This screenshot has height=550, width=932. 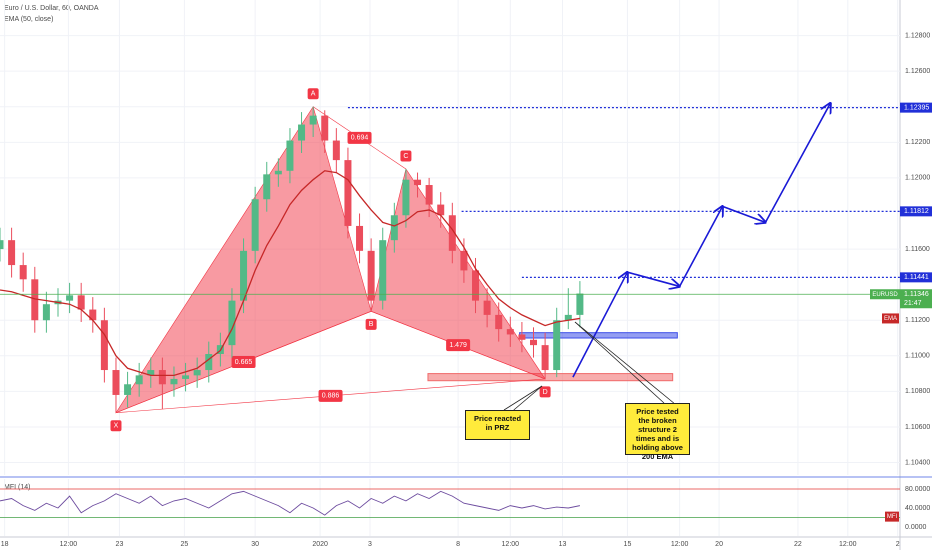 I want to click on callout: Price reacted in PRZ, so click(x=497, y=425).